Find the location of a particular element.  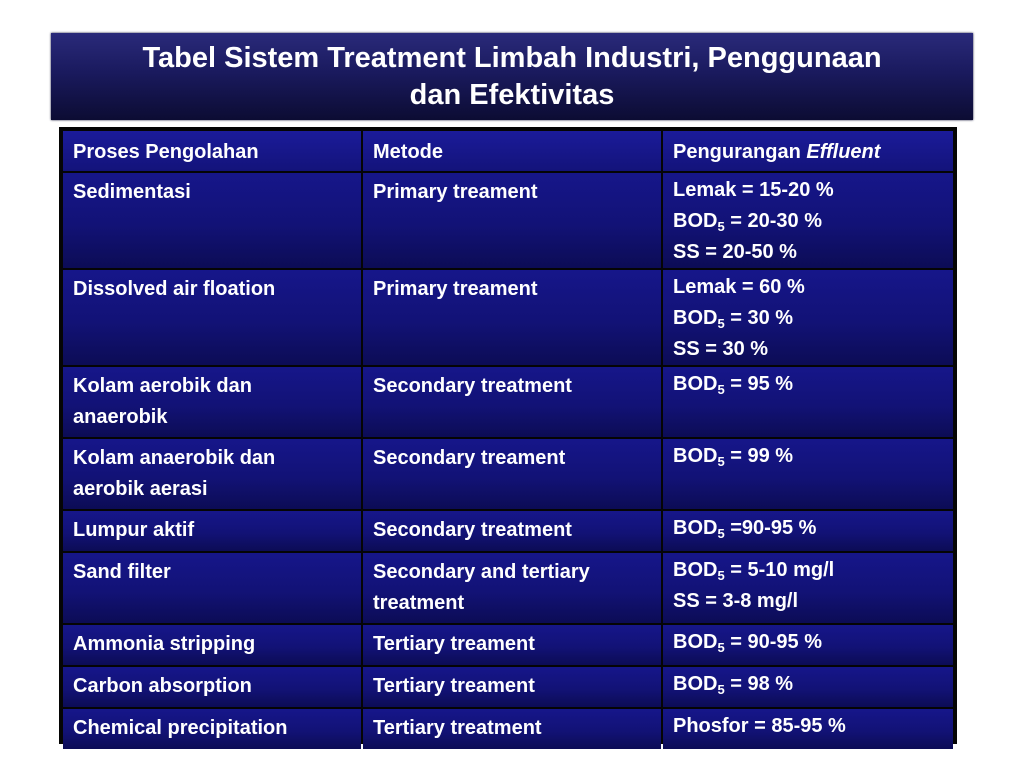

effluent-line-text: Lemak = 60 % is located at coordinates (739, 287).